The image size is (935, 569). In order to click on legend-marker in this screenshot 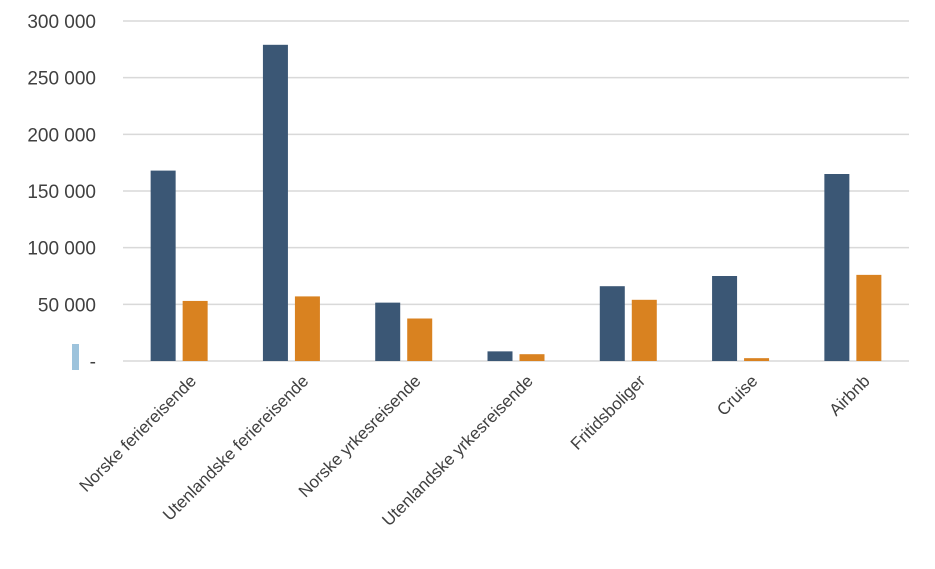, I will do `click(75, 357)`.